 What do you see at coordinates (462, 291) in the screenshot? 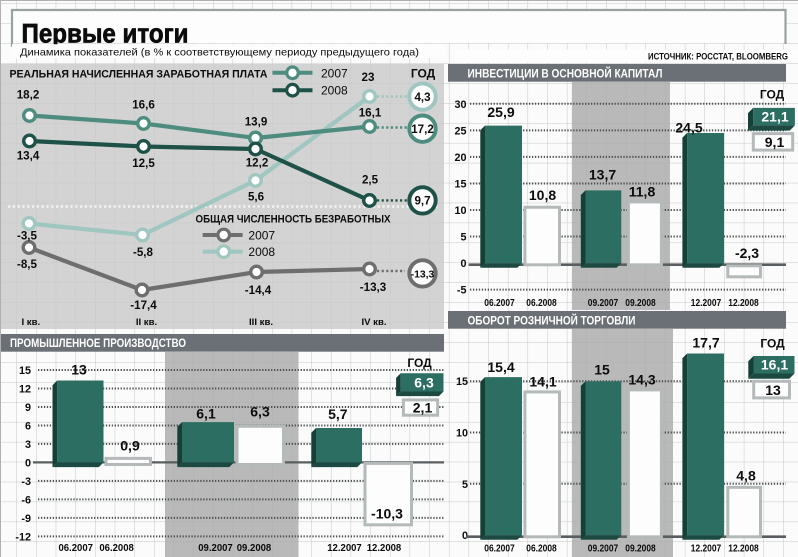
I see `svg-text: -5` at bounding box center [462, 291].